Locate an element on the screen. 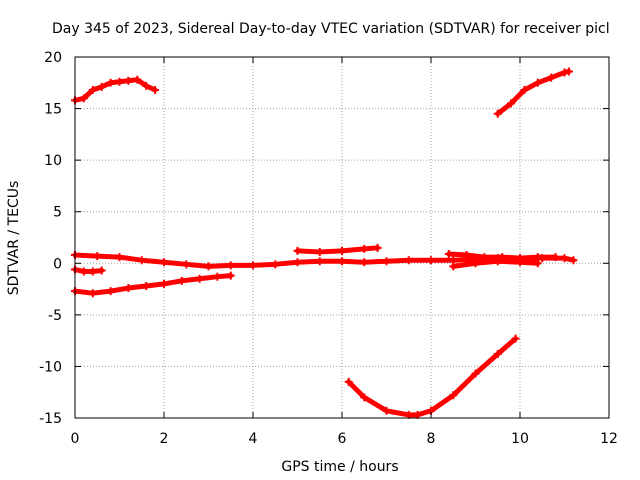 The image size is (640, 480). x-tick-label: 12 is located at coordinates (609, 439).